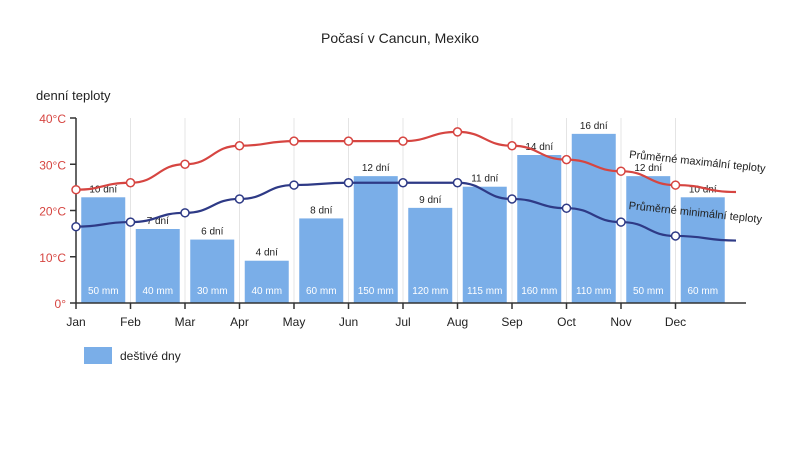  What do you see at coordinates (98, 355) in the screenshot?
I see `legend-swatch` at bounding box center [98, 355].